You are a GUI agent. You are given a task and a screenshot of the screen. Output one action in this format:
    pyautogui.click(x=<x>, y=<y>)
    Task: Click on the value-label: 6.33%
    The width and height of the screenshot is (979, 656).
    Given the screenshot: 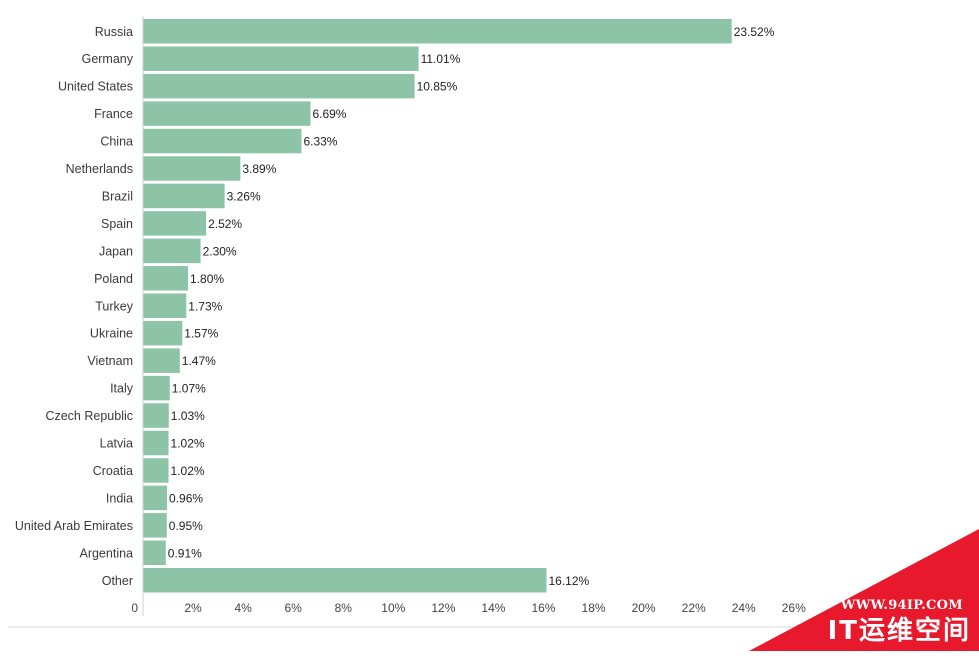 What is the action you would take?
    pyautogui.click(x=320, y=142)
    